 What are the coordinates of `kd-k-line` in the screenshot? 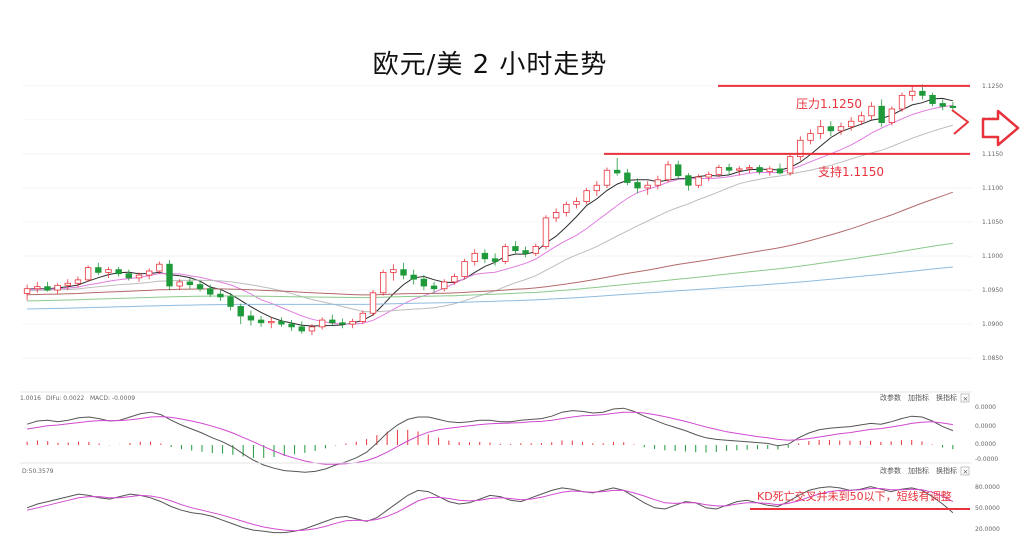 It's located at (490, 510).